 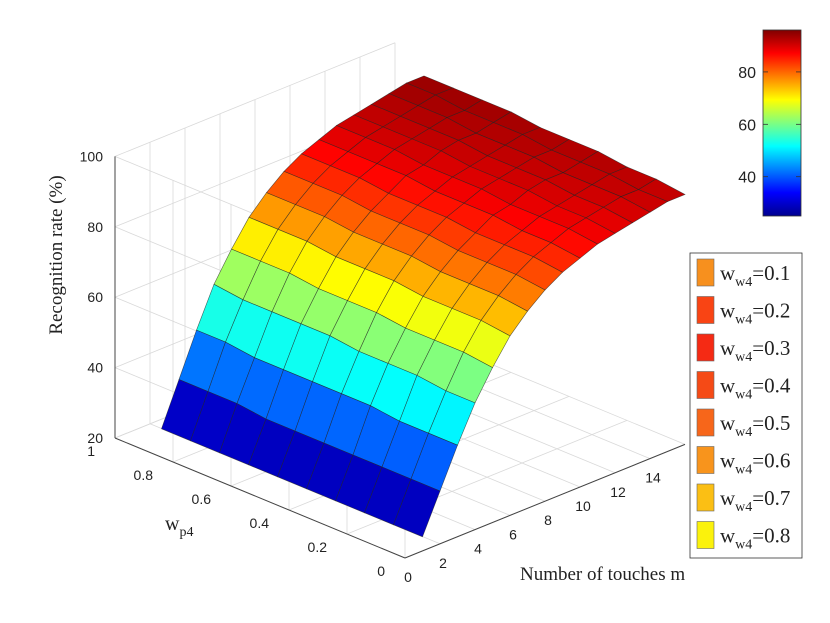 What do you see at coordinates (95, 227) in the screenshot?
I see `z-tick-label: 80` at bounding box center [95, 227].